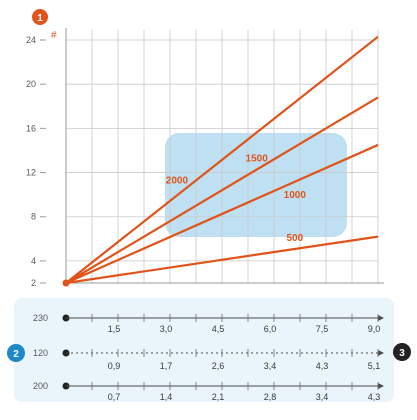 The width and height of the screenshot is (417, 420). Describe the element at coordinates (270, 397) in the screenshot. I see `secondary-axis-tick-label: 2,8` at that location.